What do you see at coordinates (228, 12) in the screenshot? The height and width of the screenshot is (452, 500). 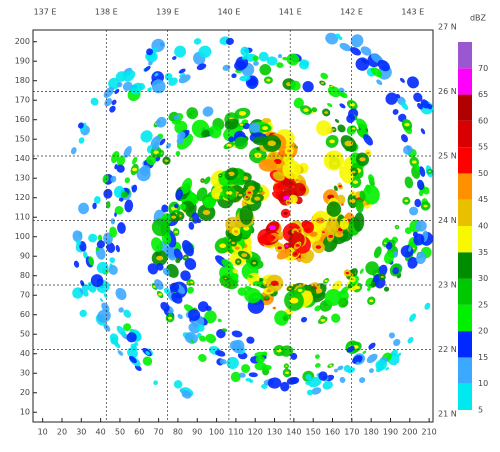 I see `lon-label: 140 E` at bounding box center [228, 12].